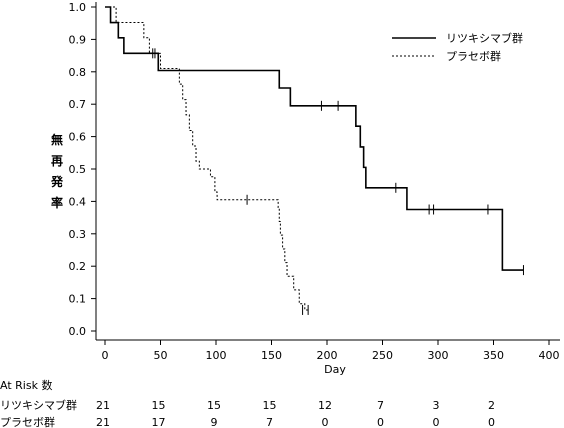  I want to click on at-risk-row-label-1: リツキシマブ群, so click(38, 405).